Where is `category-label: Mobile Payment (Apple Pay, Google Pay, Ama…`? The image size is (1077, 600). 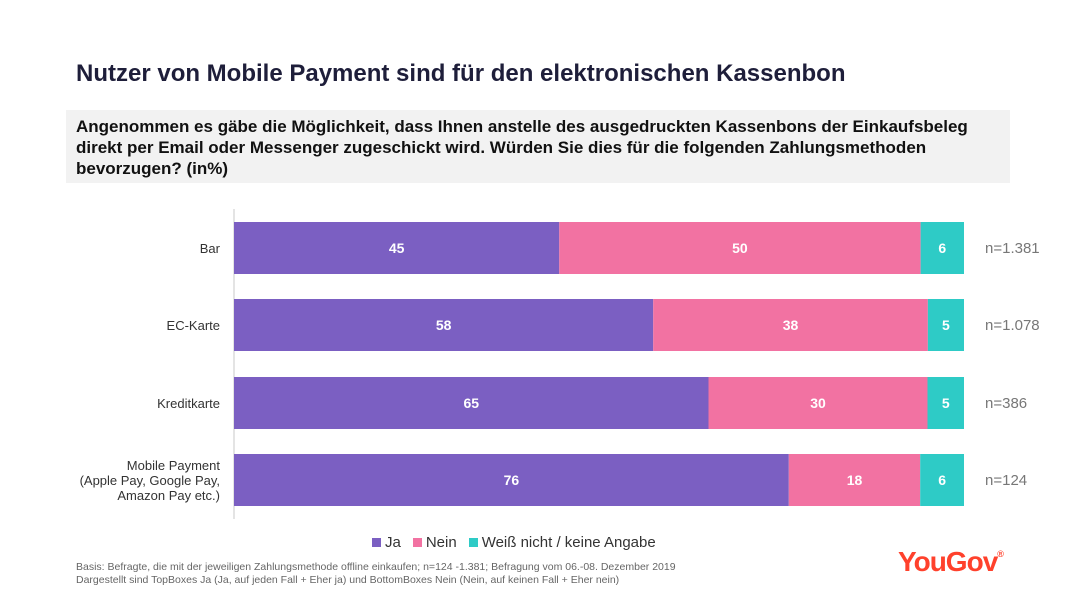
category-label: Mobile Payment (Apple Pay, Google Pay, Ama… is located at coordinates (150, 480).